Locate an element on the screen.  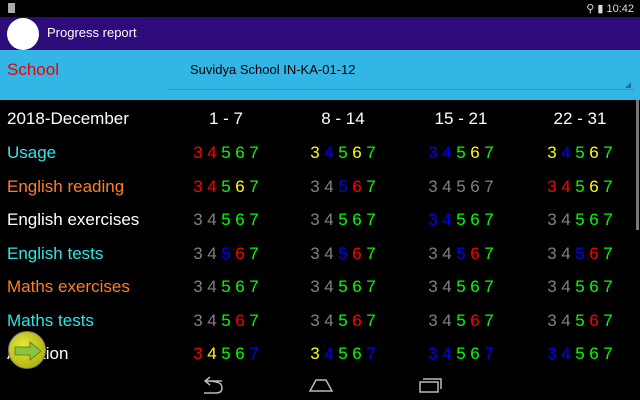
school-select: Suvidya School IN-KA-01-12 is located at coordinates (273, 69).